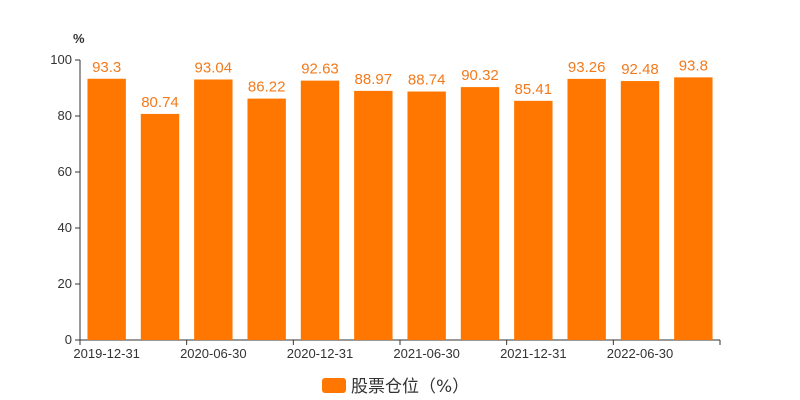 The image size is (800, 400). What do you see at coordinates (214, 67) in the screenshot?
I see `bar-value-label: 93.04` at bounding box center [214, 67].